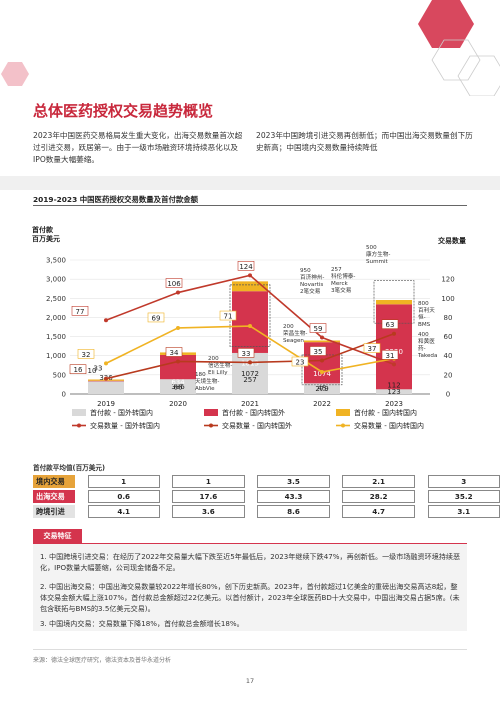 The image size is (500, 707). What do you see at coordinates (253, 412) in the screenshot?
I see `legend-label: 首付款 - 国内转国外` at bounding box center [253, 412].